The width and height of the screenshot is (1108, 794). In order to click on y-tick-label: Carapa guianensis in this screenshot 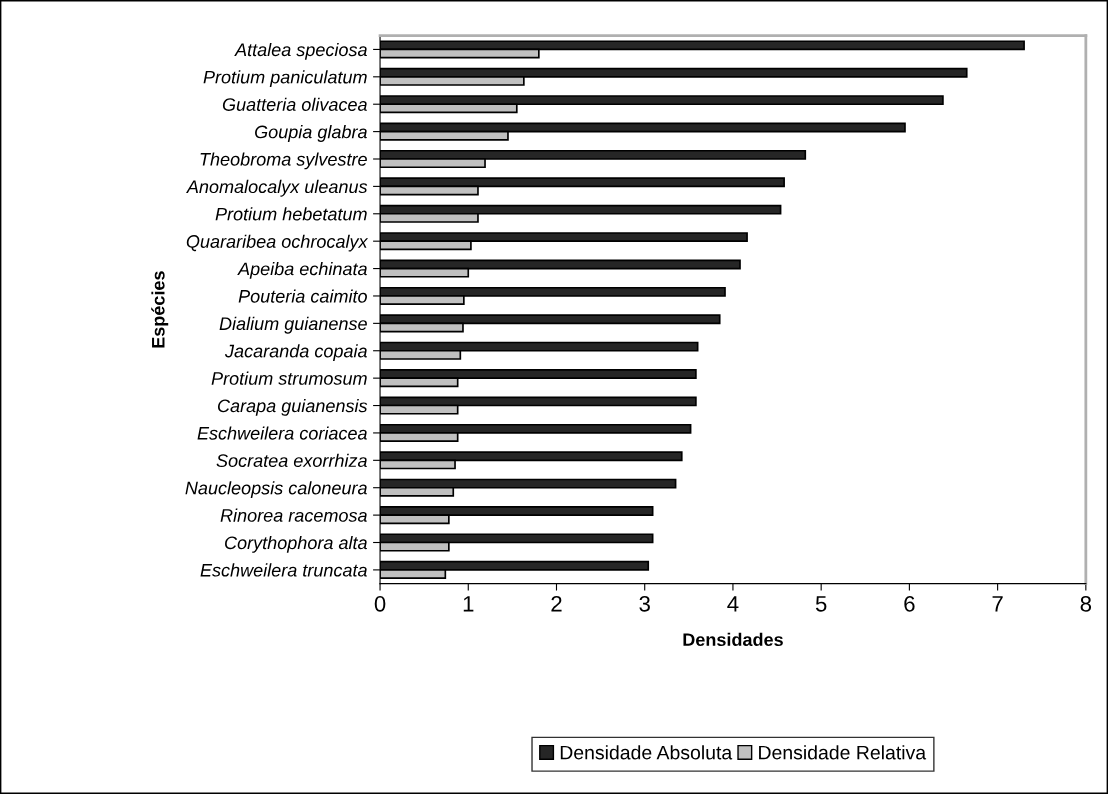, I will do `click(292, 407)`.